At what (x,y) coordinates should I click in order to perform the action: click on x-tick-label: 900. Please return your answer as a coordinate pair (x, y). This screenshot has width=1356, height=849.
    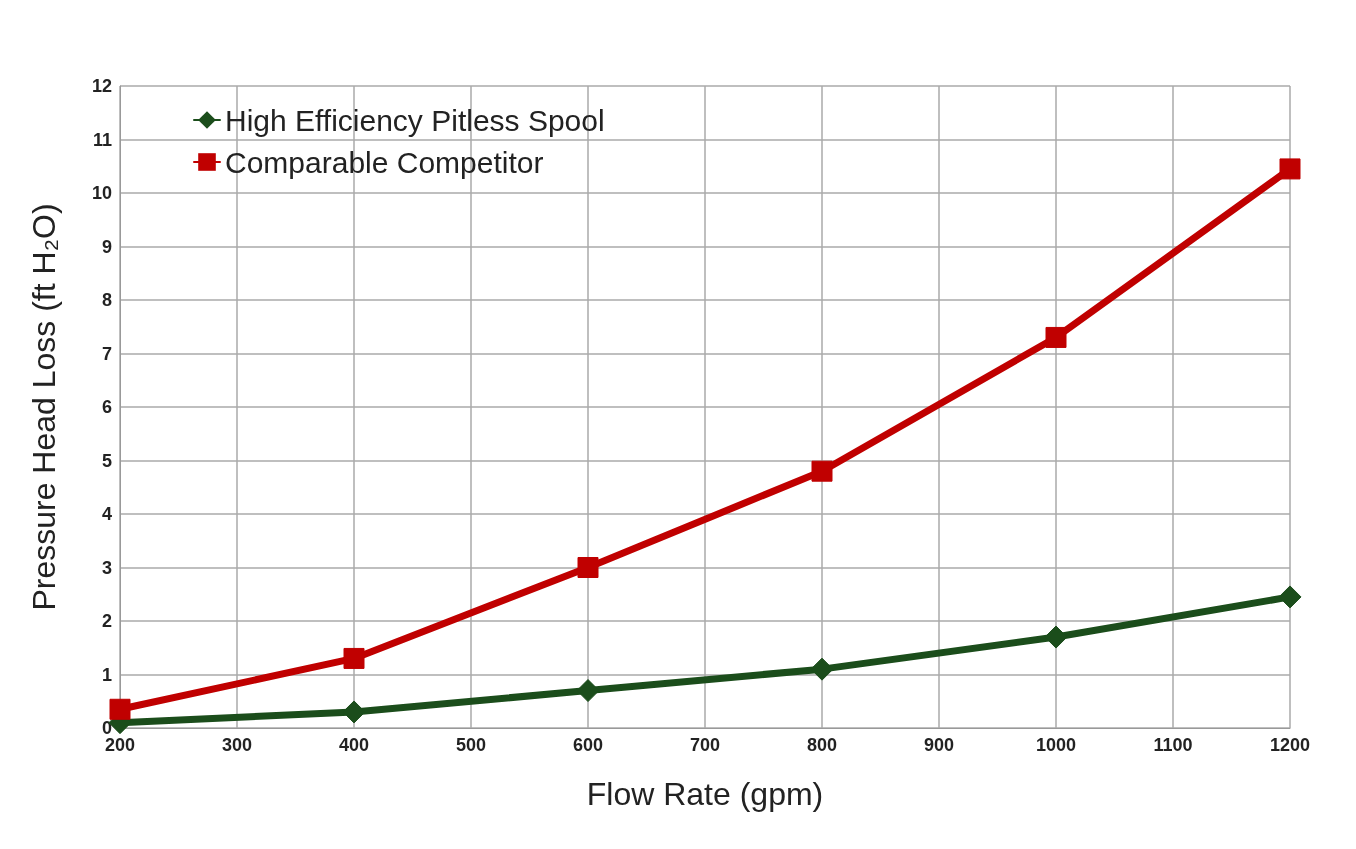
    Looking at the image, I should click on (939, 745).